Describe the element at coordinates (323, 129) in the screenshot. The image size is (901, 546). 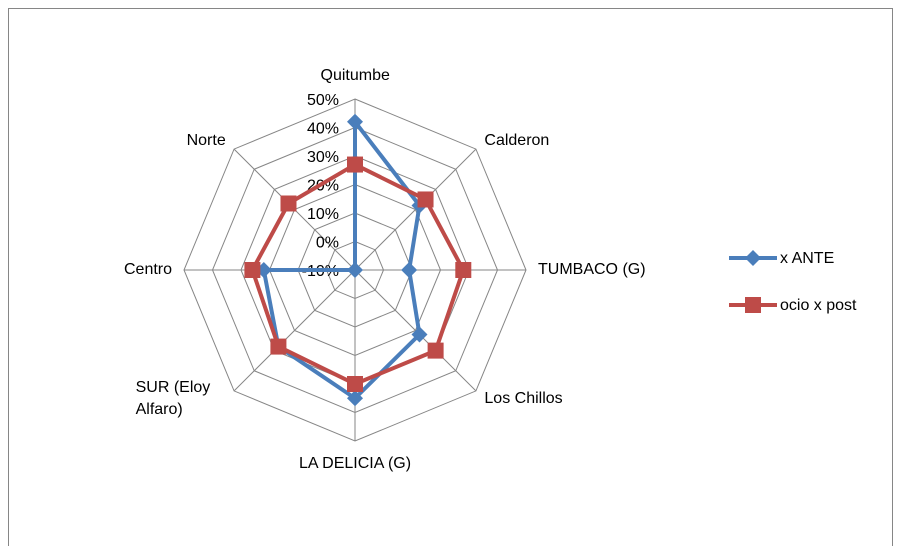
I see `y-tick-label: 40%` at that location.